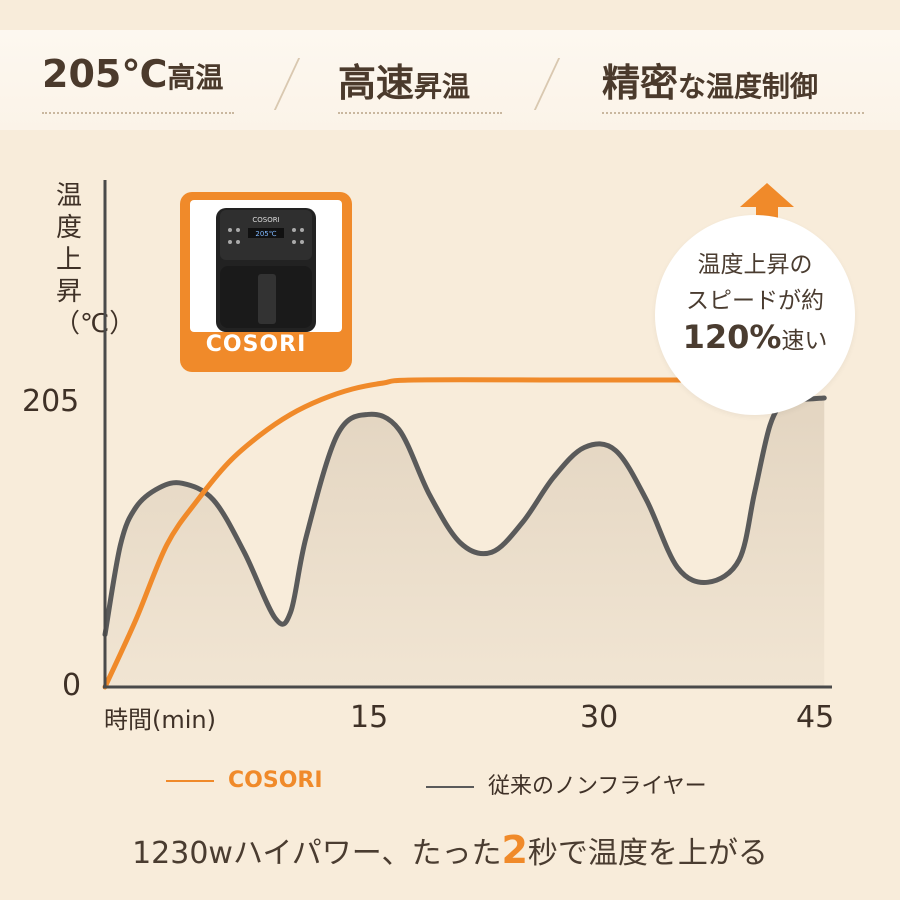 The height and width of the screenshot is (900, 900). Describe the element at coordinates (376, 83) in the screenshot. I see `feature-fast-heating-big: 高速` at that location.